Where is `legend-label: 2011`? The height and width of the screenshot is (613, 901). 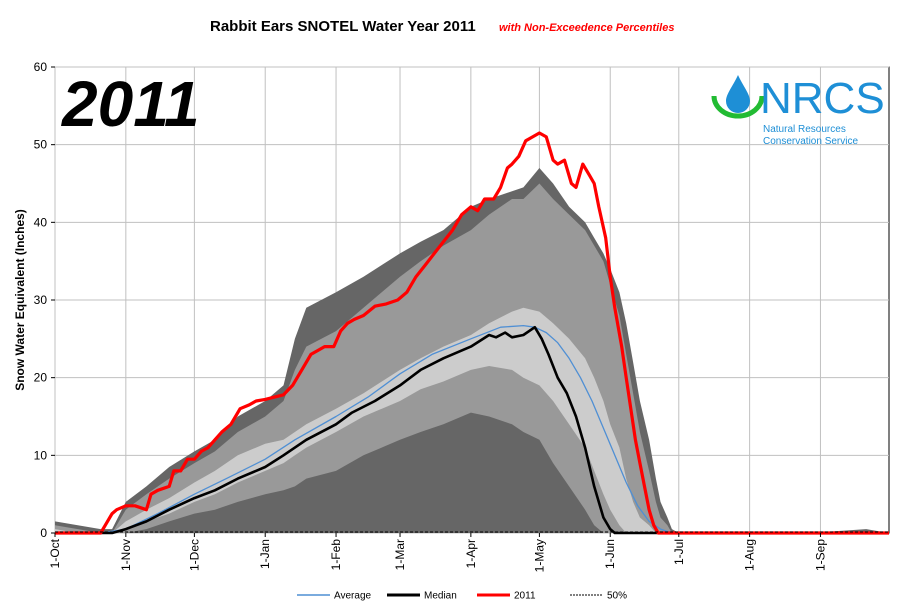 legend-label: 2011 is located at coordinates (525, 596).